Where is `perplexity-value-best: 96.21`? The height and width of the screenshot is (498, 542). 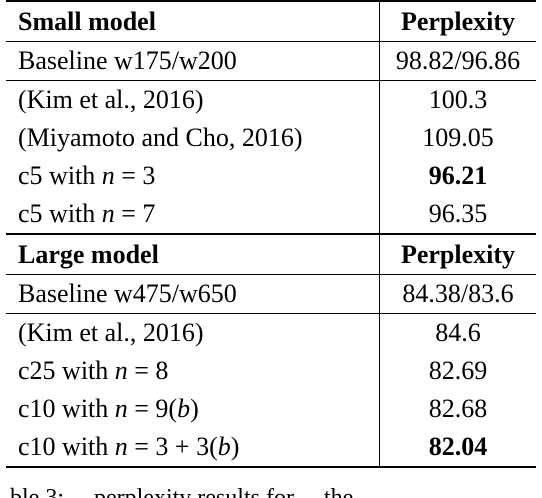 perplexity-value-best: 96.21 is located at coordinates (457, 176).